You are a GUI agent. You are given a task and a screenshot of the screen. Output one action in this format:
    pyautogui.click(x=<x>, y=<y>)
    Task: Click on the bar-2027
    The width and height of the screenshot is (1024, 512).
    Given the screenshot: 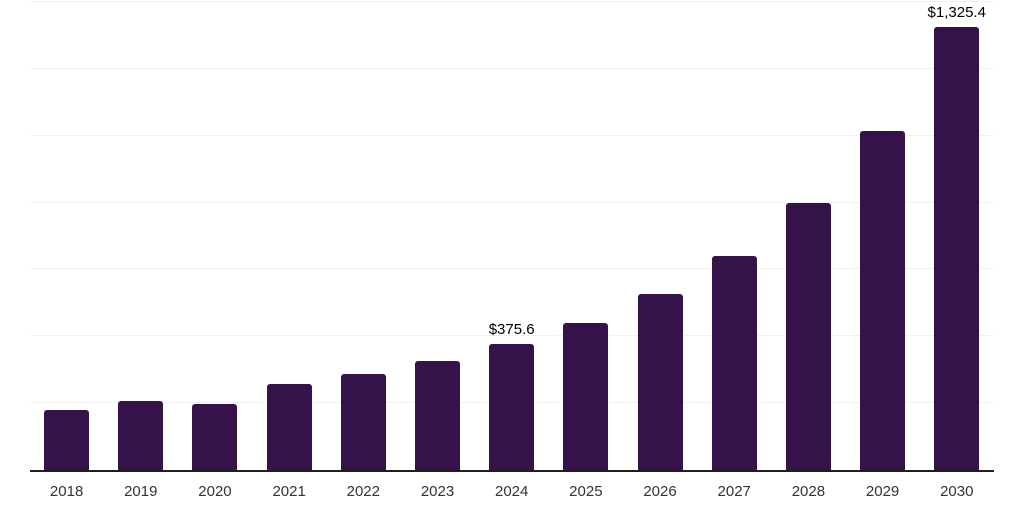 What is the action you would take?
    pyautogui.click(x=734, y=363)
    